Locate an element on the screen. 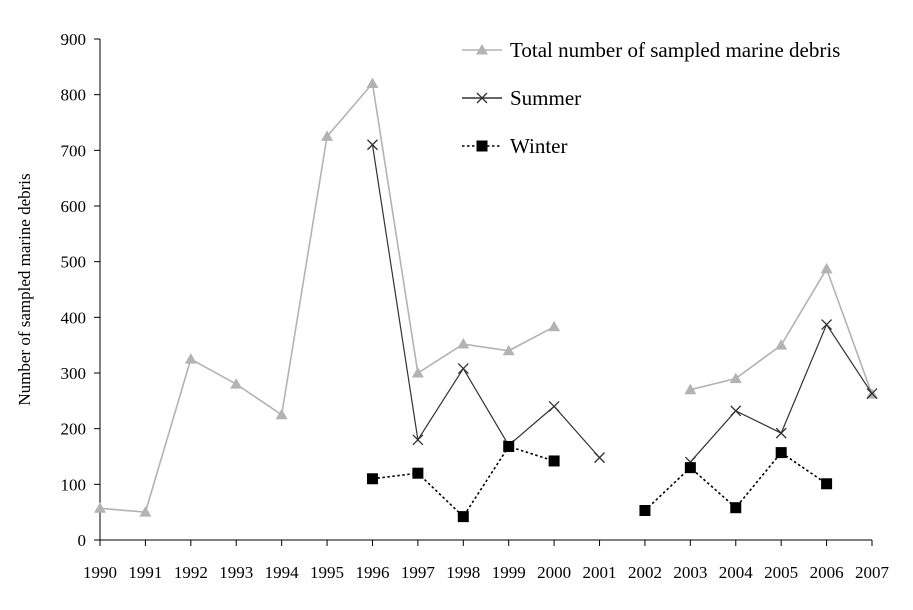 The width and height of the screenshot is (913, 610). y-tick-label: 600 is located at coordinates (74, 206).